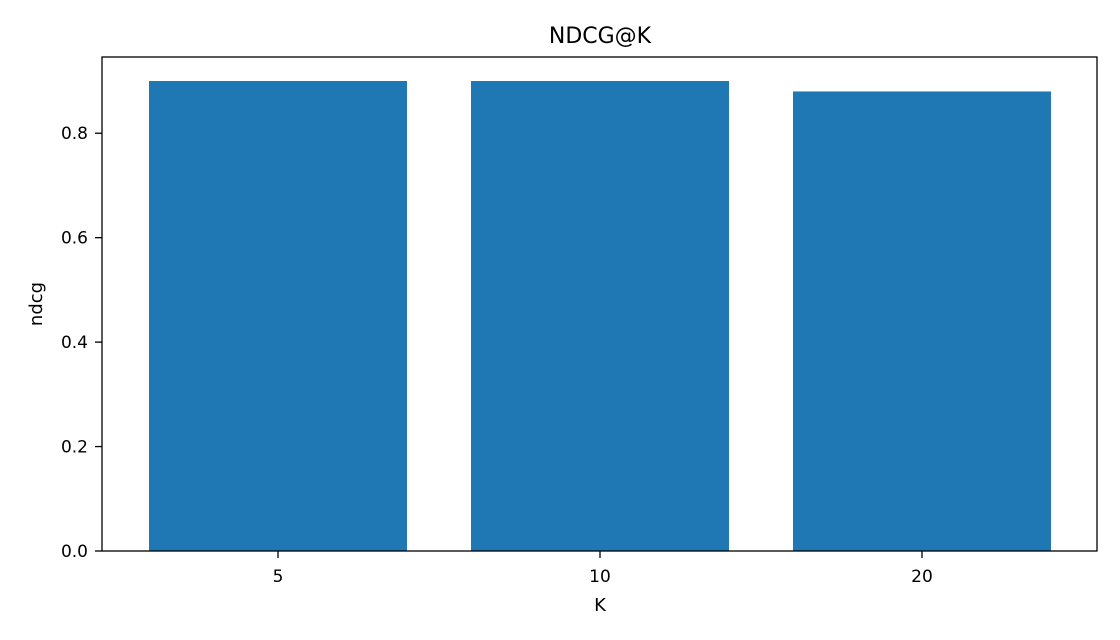 This screenshot has width=1120, height=640. Describe the element at coordinates (922, 577) in the screenshot. I see `x-tick-label-20: 20` at that location.